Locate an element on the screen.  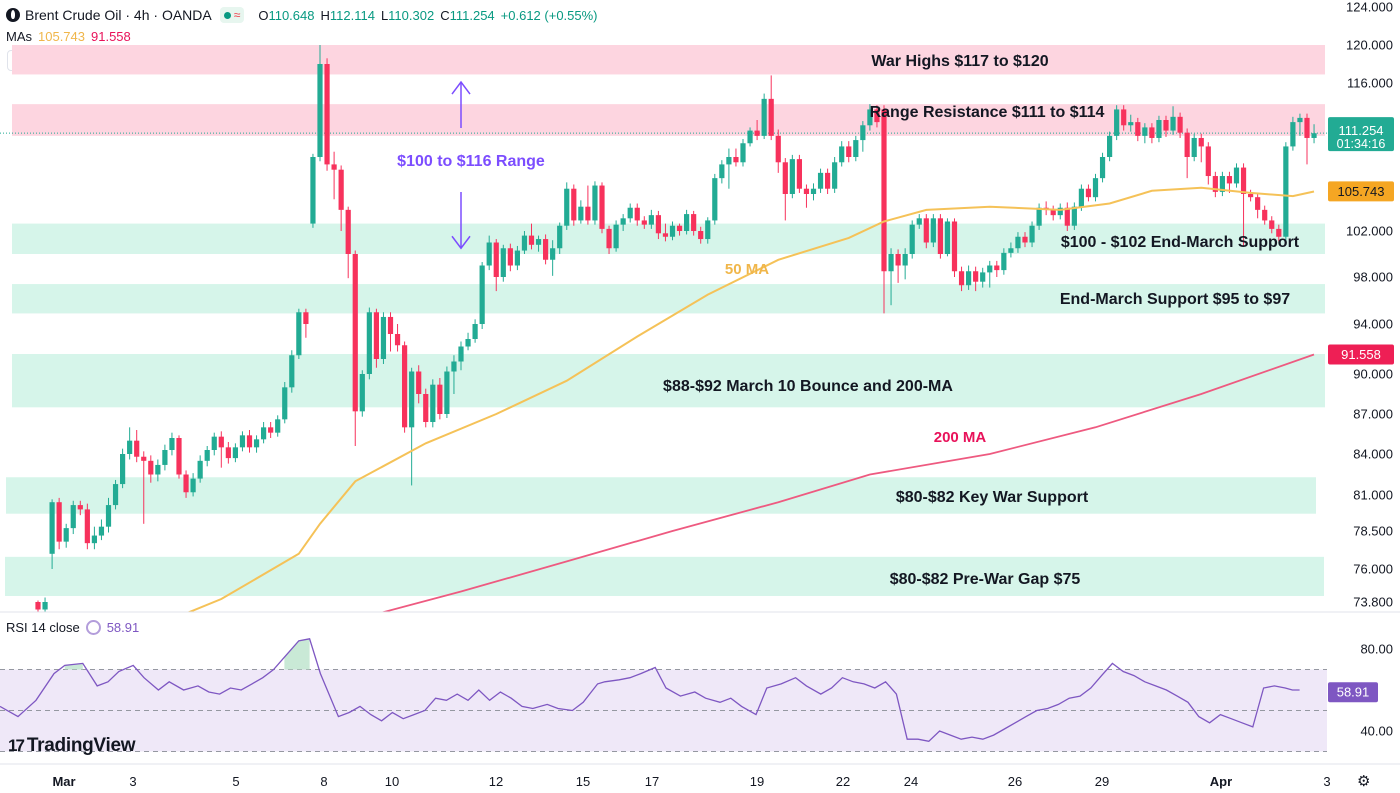
time-tick-label: 22 is located at coordinates (843, 781).